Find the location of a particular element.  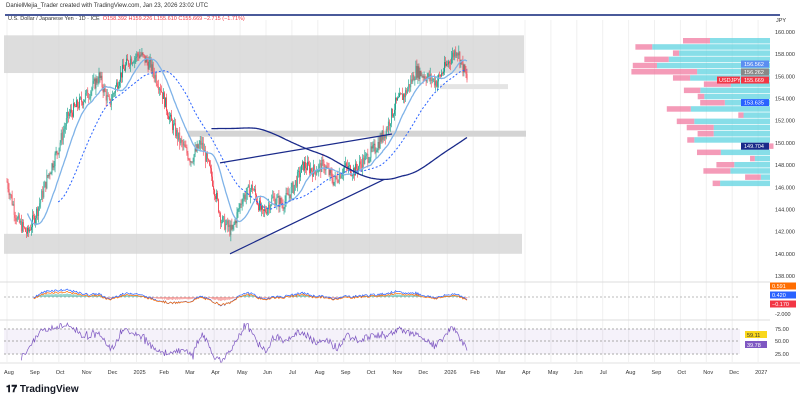

time-tick: Dec is located at coordinates (423, 373).